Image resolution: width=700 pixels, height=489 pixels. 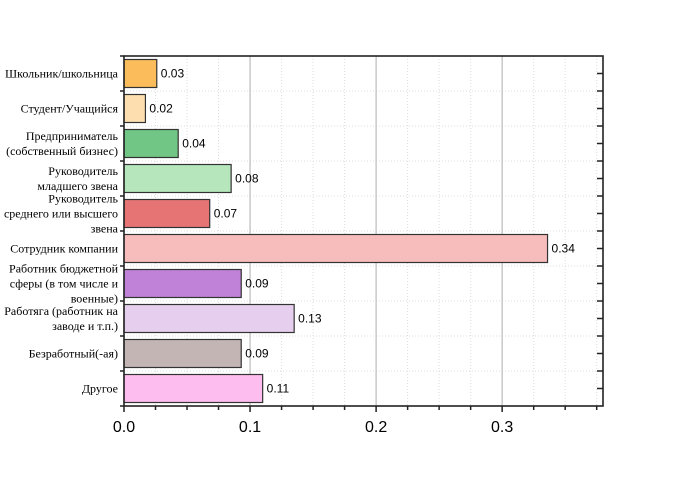 I want to click on category-label-line: Работяга (работник на, so click(x=61, y=311).